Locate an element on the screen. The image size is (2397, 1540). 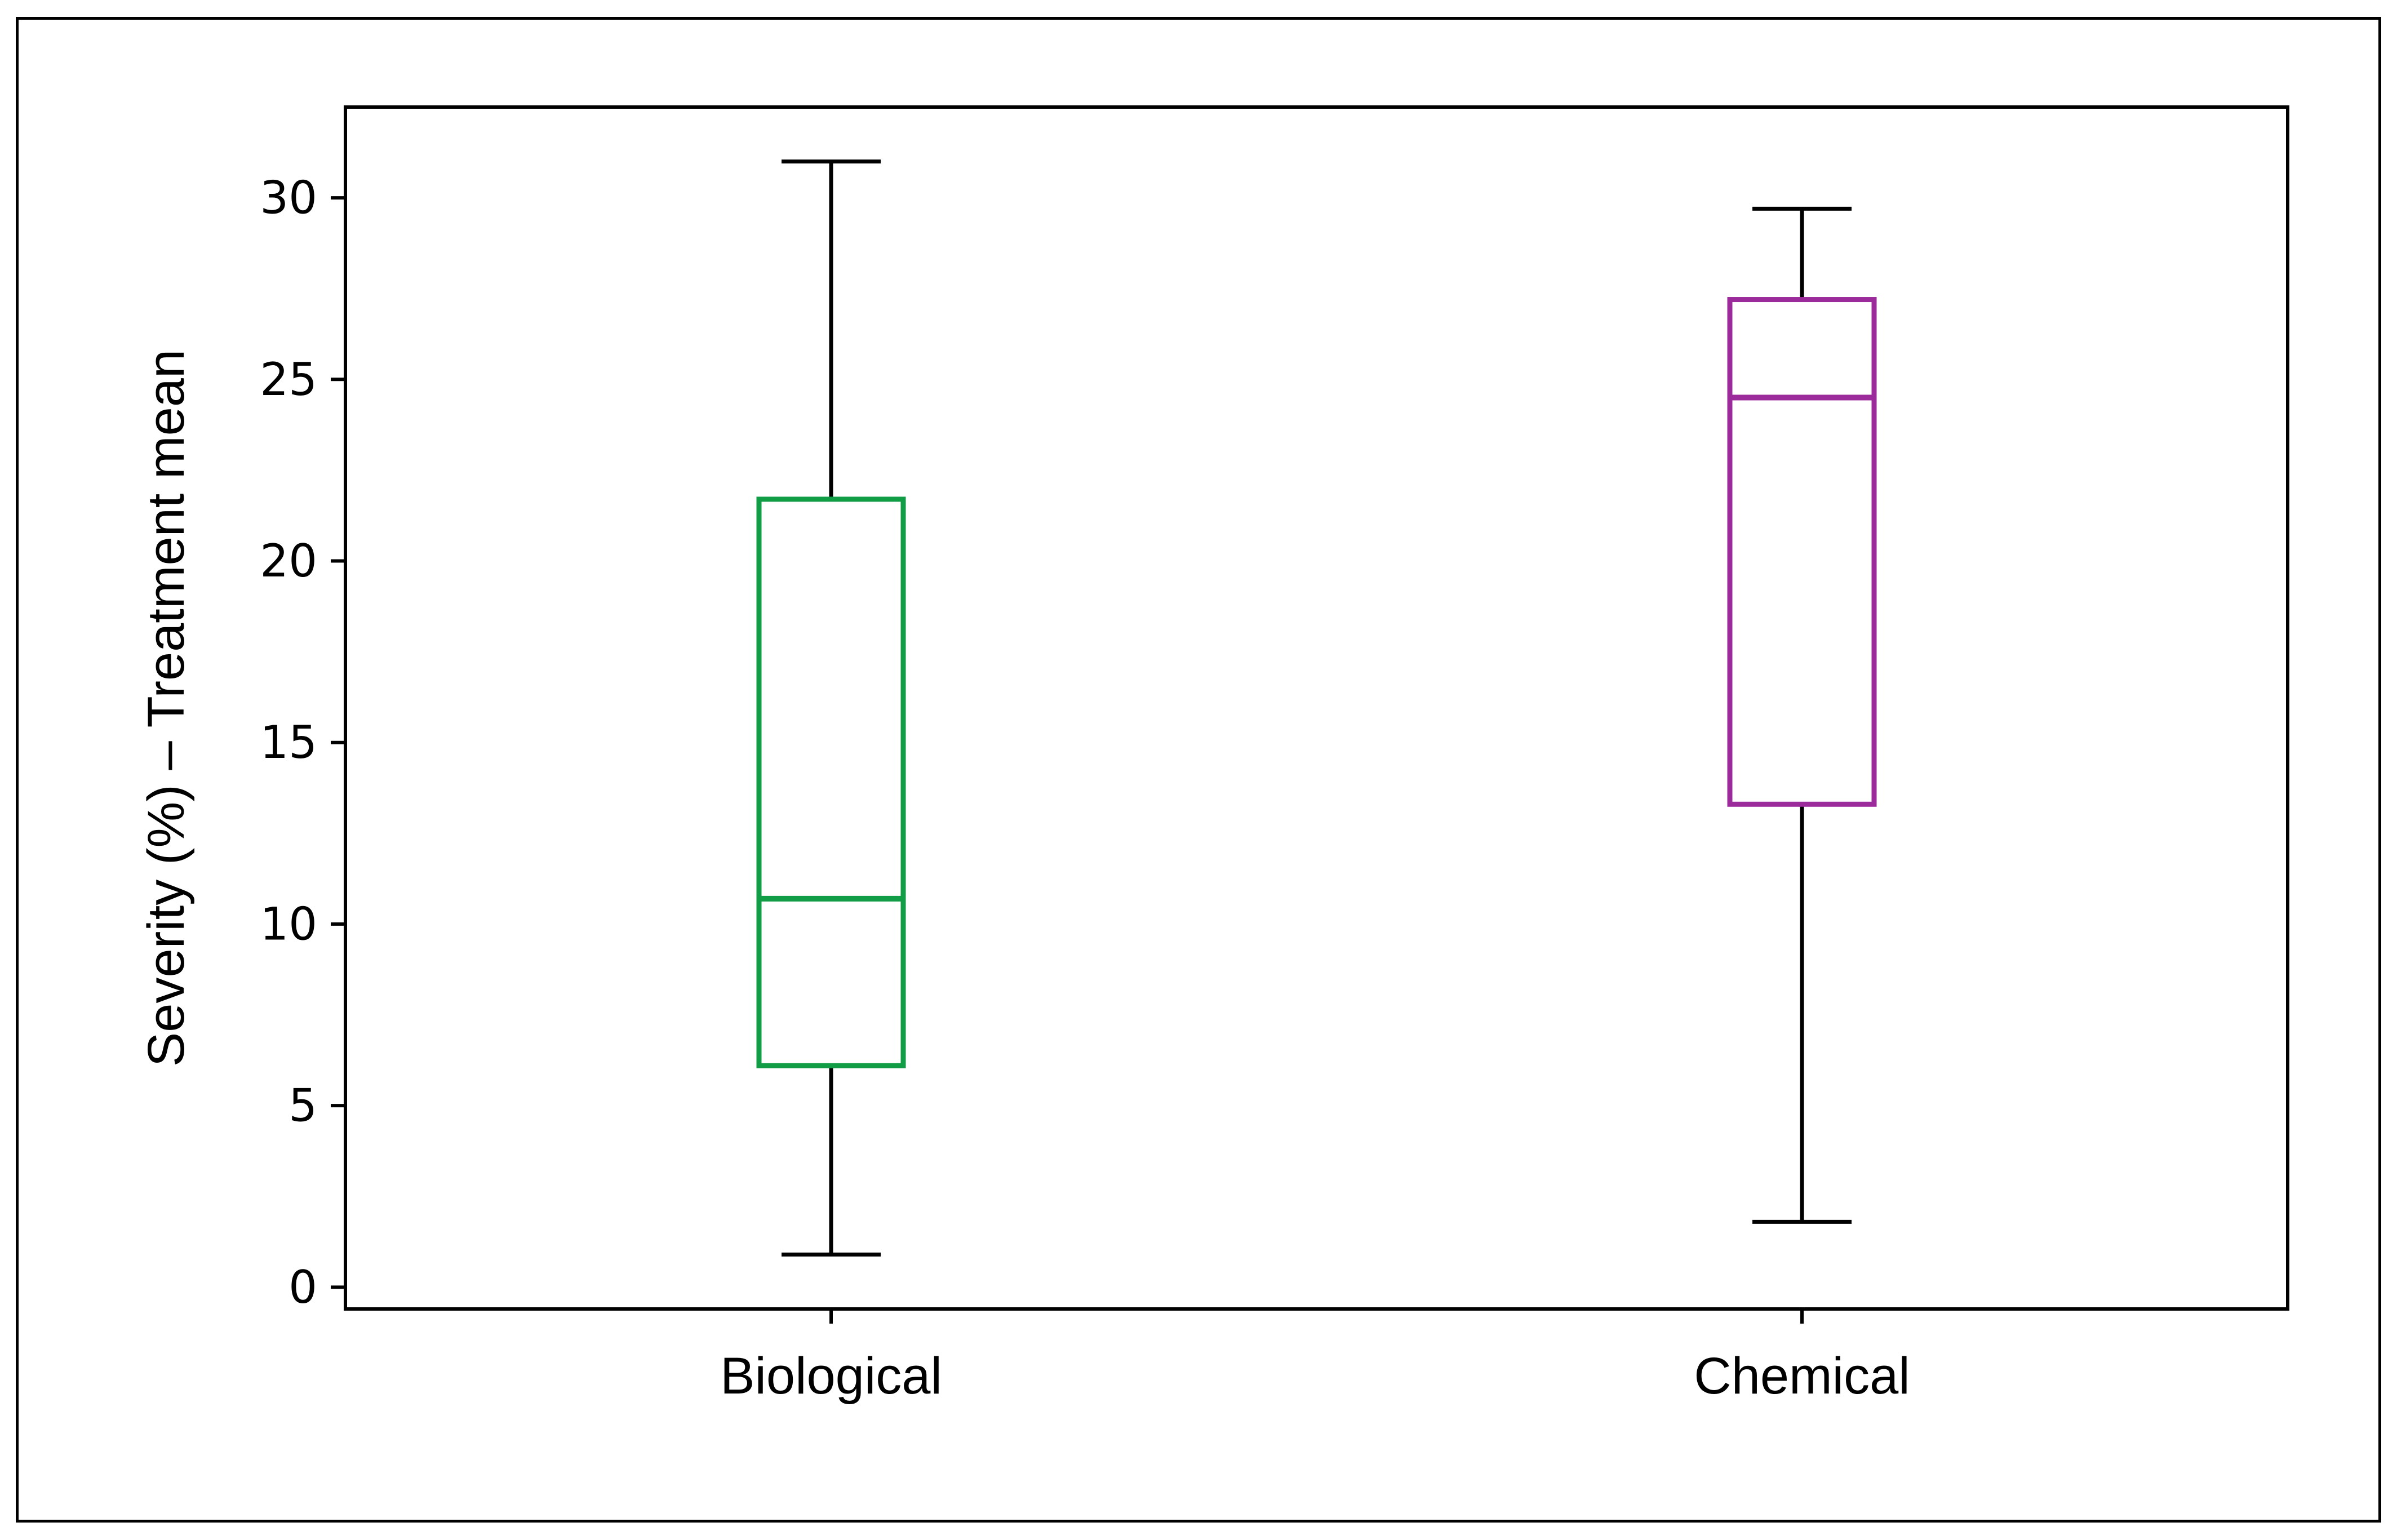
x-tick-label: Biological is located at coordinates (831, 1376).